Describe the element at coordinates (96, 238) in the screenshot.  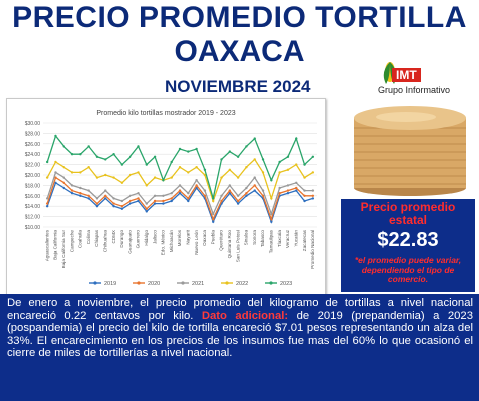
I see `x-tick-label: Chiapas` at that location.